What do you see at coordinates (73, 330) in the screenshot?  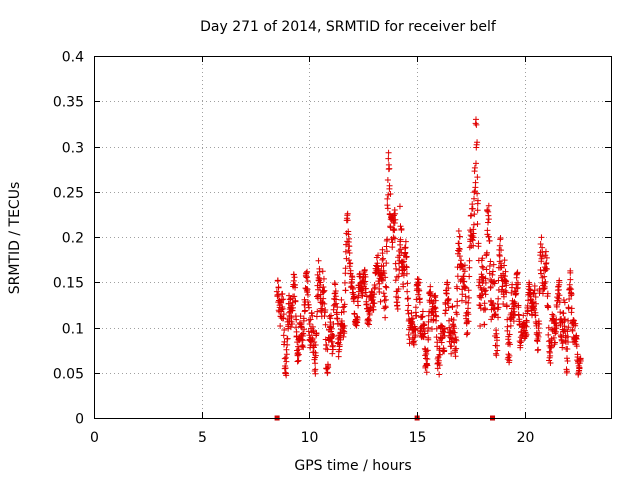 I see `y-tick-label: 0.1` at bounding box center [73, 330].